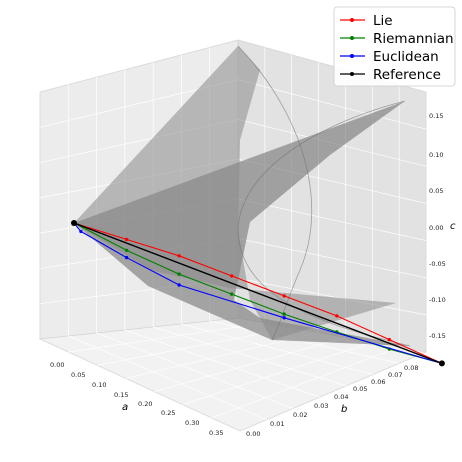 The image size is (462, 462). I want to click on x-tick-label: 0.10, so click(99, 385).